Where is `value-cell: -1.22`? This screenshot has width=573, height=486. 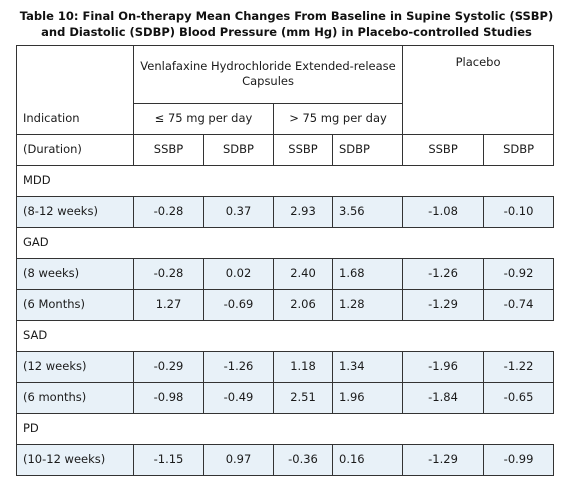 value-cell: -1.22 is located at coordinates (519, 366).